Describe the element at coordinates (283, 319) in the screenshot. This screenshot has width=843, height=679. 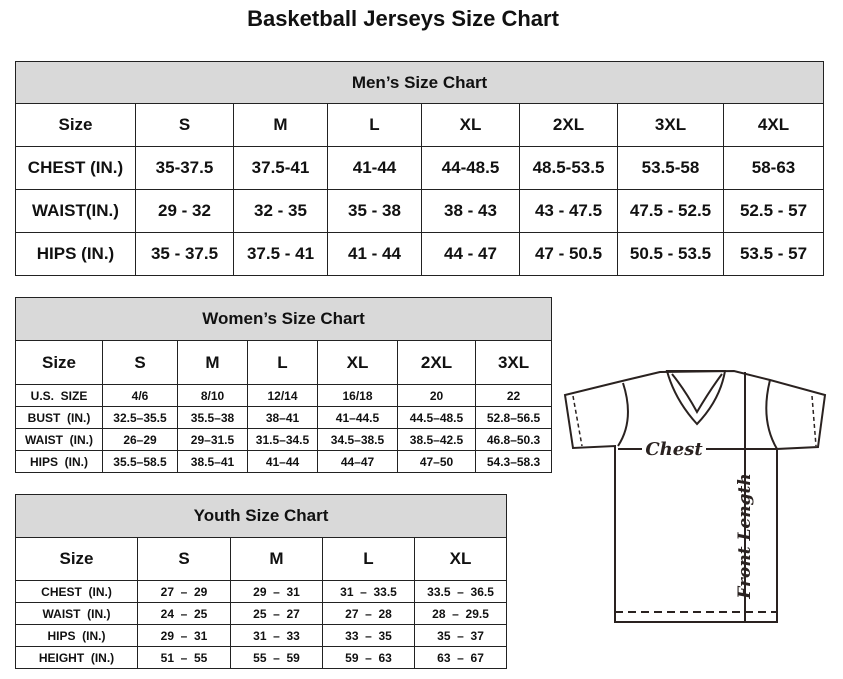
I see `women-chart-heading: Women’s Size Chart` at that location.